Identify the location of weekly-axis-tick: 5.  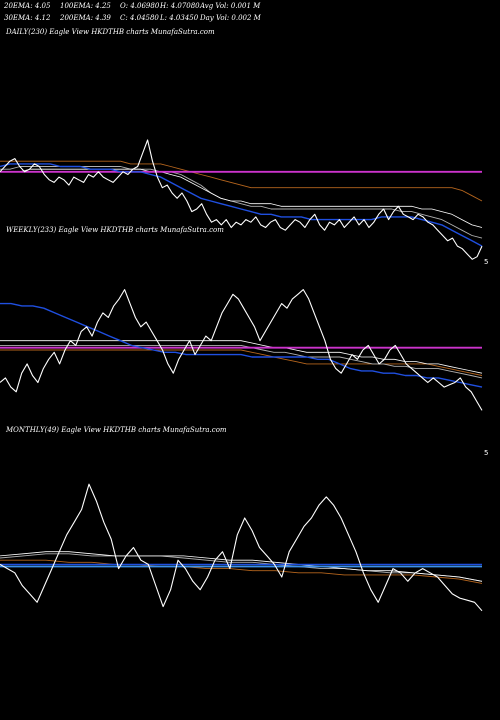
(486, 453).